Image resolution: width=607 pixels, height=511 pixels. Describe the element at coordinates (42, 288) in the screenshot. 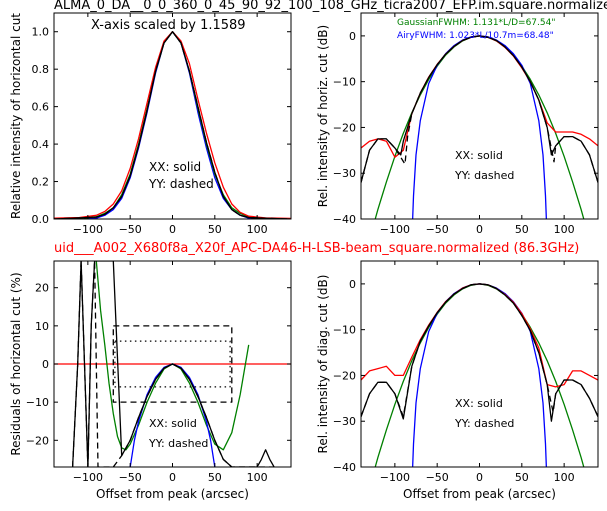

I see `y-tick-label: 20` at that location.